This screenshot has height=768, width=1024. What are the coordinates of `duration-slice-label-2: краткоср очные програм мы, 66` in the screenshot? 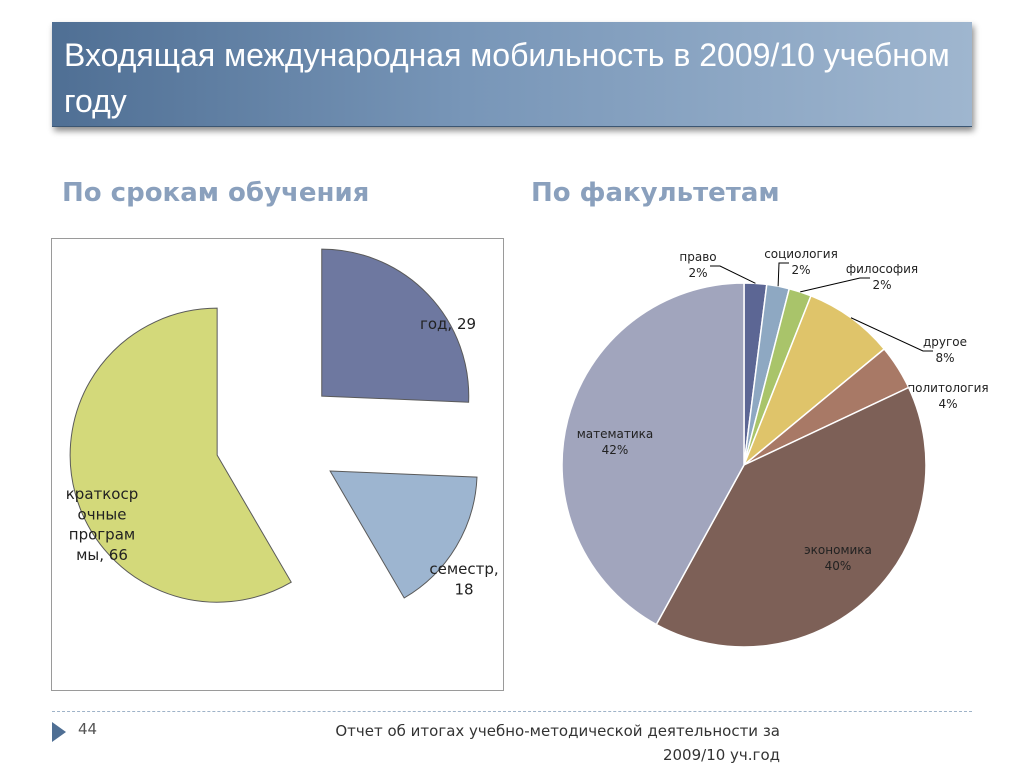 It's located at (102, 524).